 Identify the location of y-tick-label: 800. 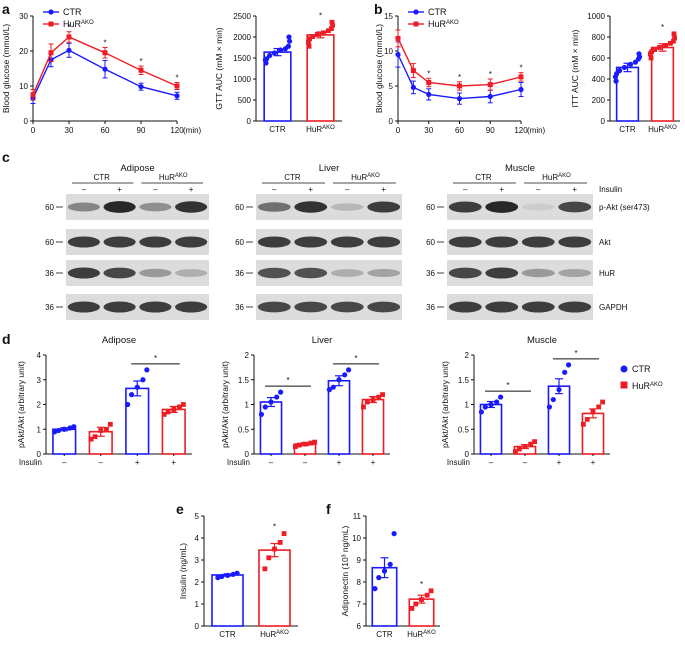
(599, 37).